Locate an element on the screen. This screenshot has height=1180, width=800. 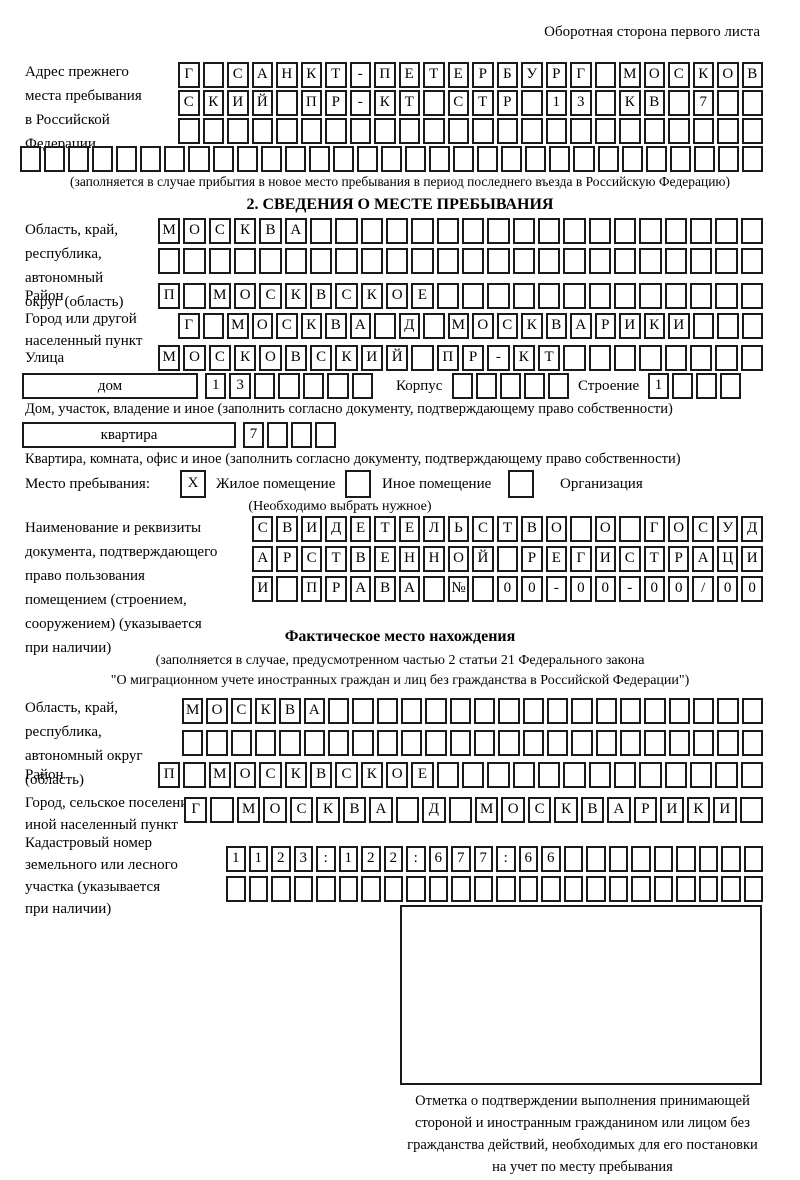
char-box: П is located at coordinates (385, 75).